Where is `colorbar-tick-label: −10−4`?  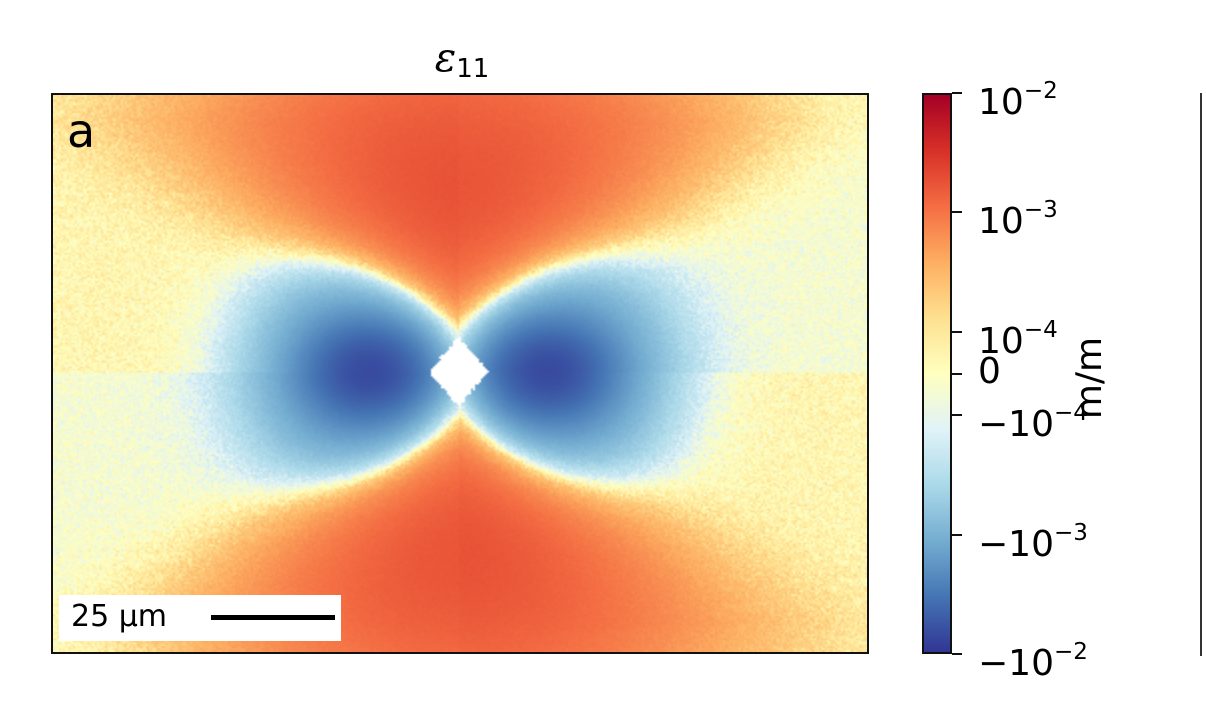
colorbar-tick-label: −10−4 is located at coordinates (1033, 419).